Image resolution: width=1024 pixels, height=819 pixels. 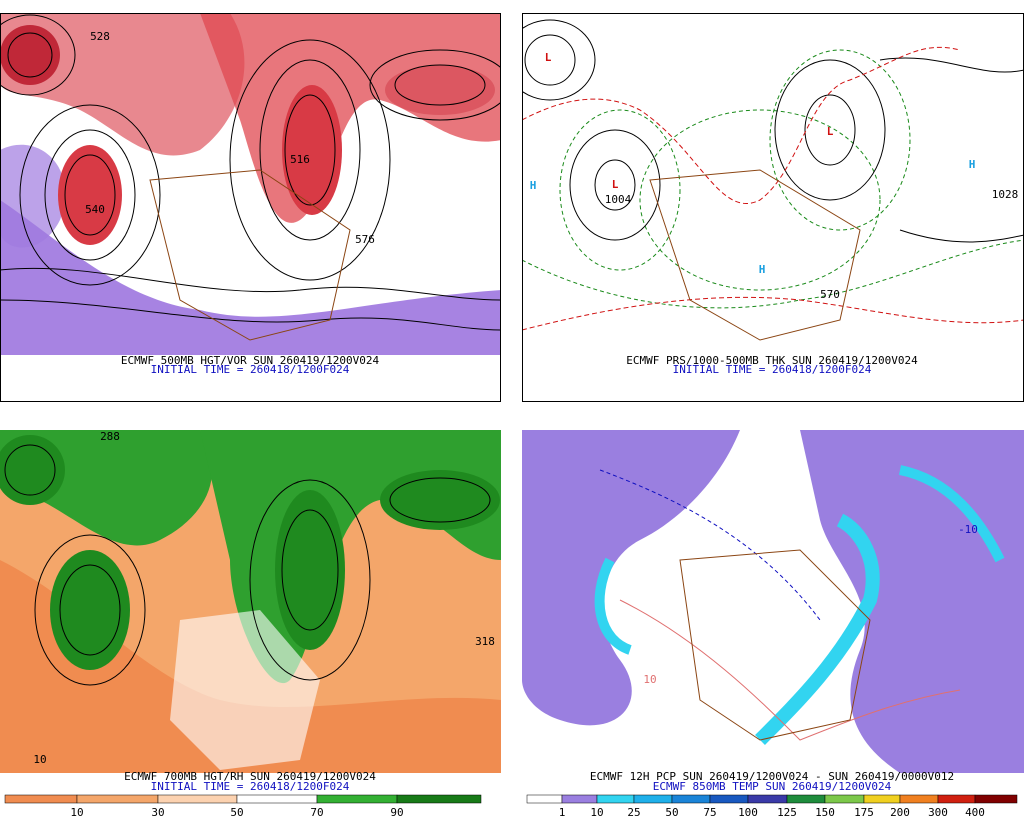 I want to click on map-label: 540, so click(x=95, y=209).